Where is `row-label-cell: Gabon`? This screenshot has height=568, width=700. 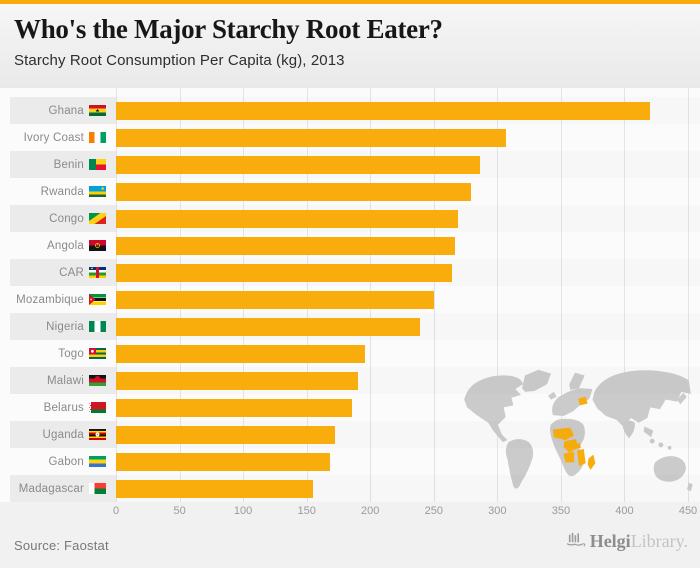
row-label-cell: Gabon is located at coordinates (63, 461).